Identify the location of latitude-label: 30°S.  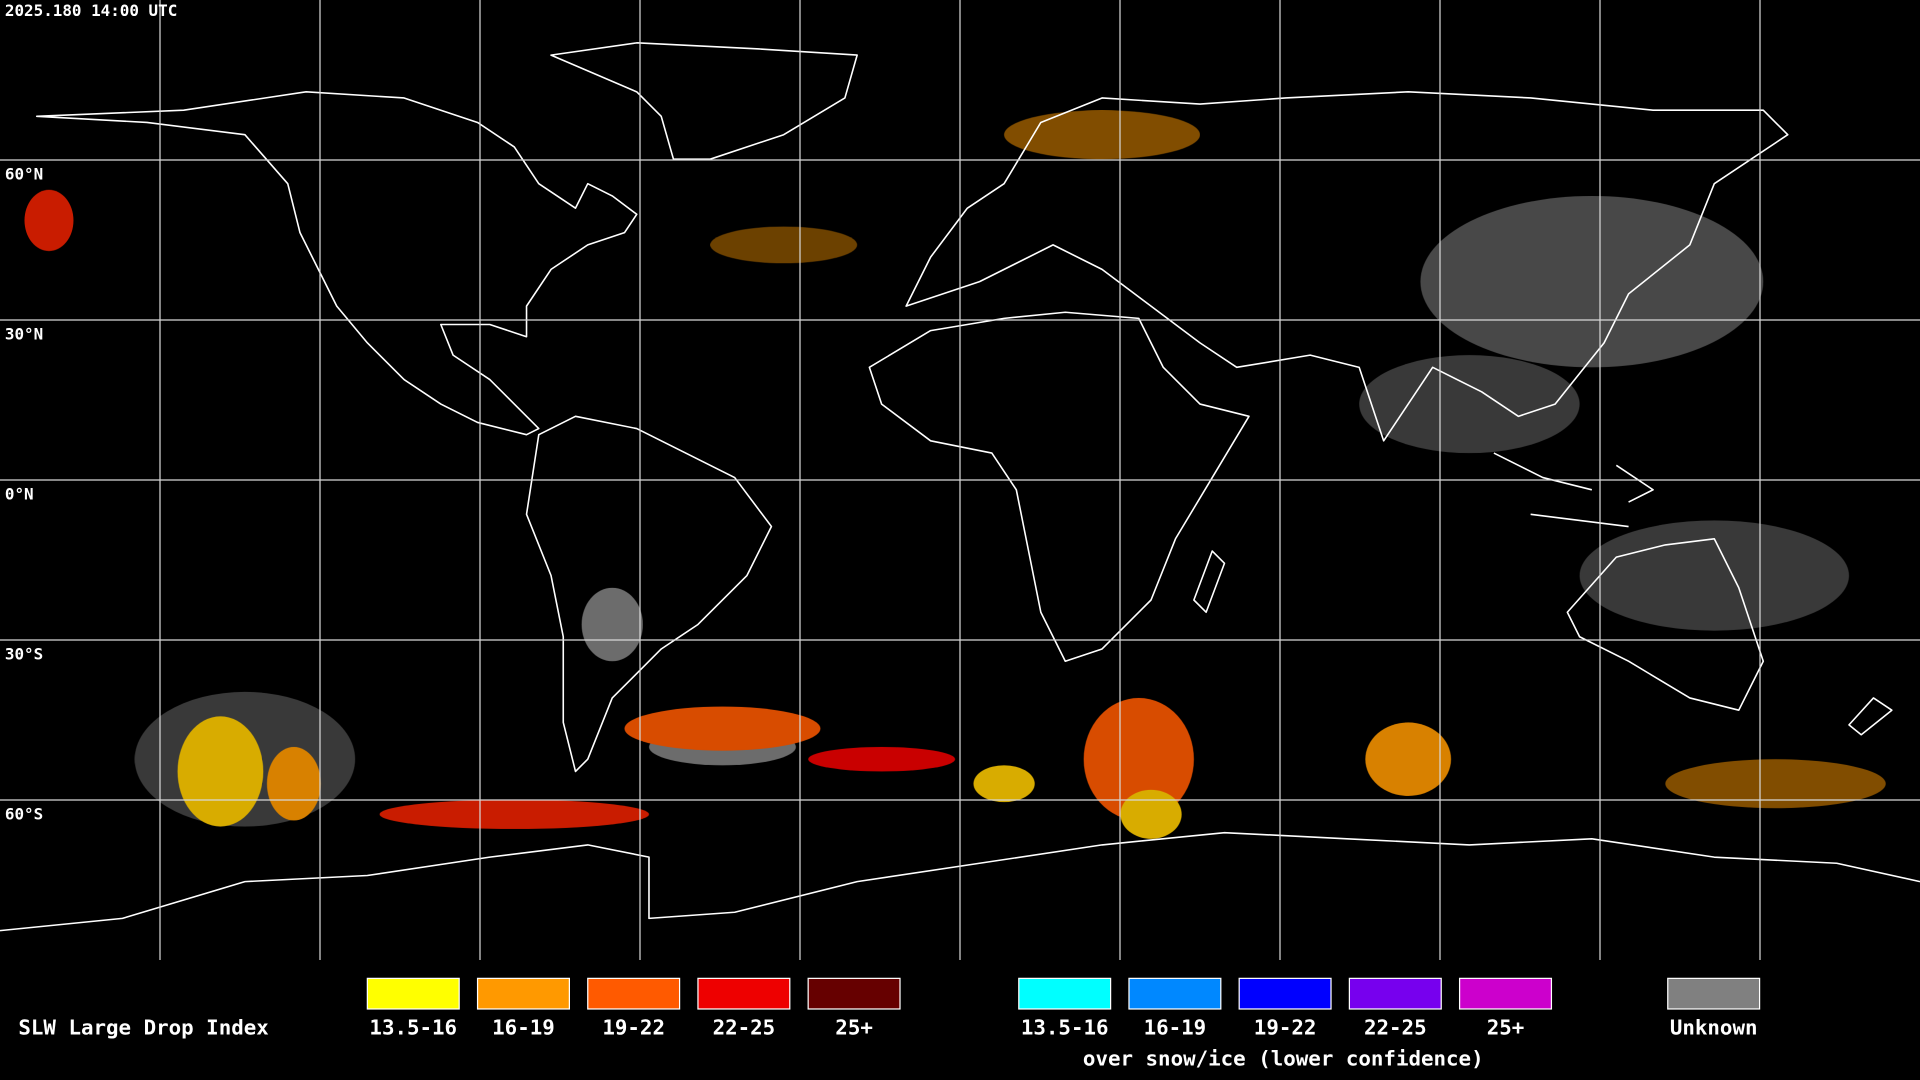
(24, 654).